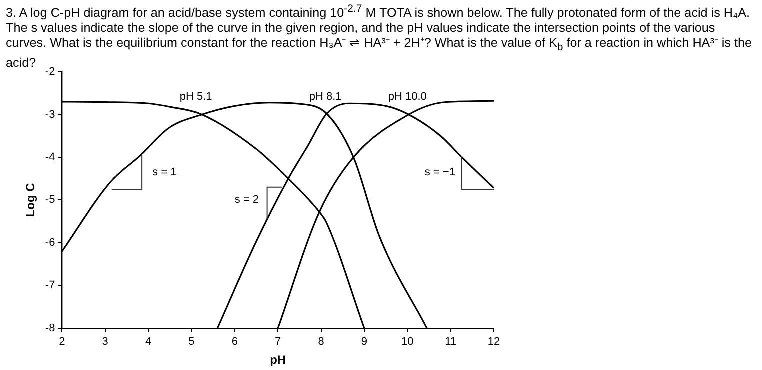  I want to click on x-tick-label: 5, so click(191, 342).